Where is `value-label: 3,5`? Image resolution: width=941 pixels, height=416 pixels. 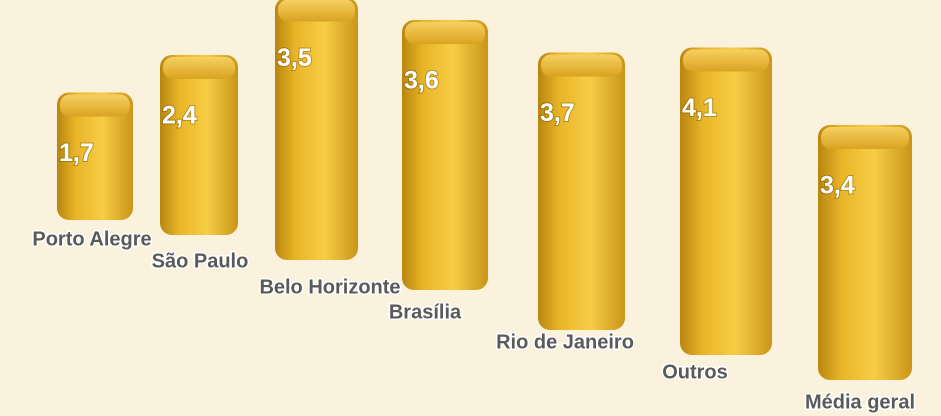
value-label: 3,5 is located at coordinates (294, 58).